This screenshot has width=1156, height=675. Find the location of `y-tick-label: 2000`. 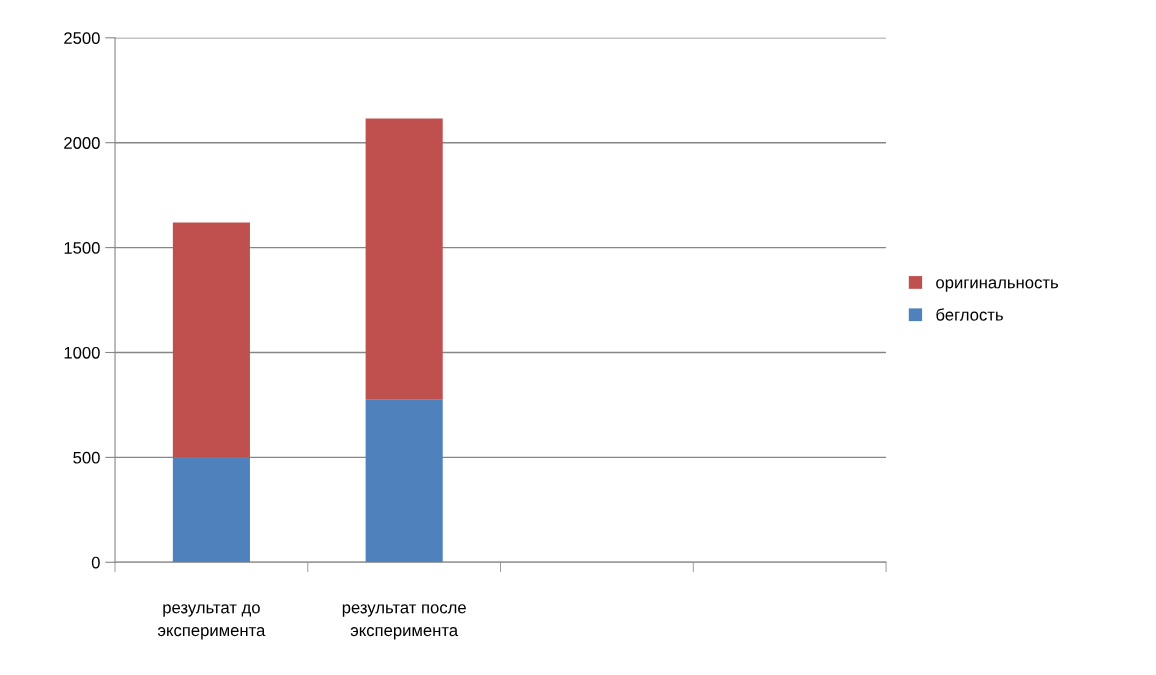

y-tick-label: 2000 is located at coordinates (82, 143).